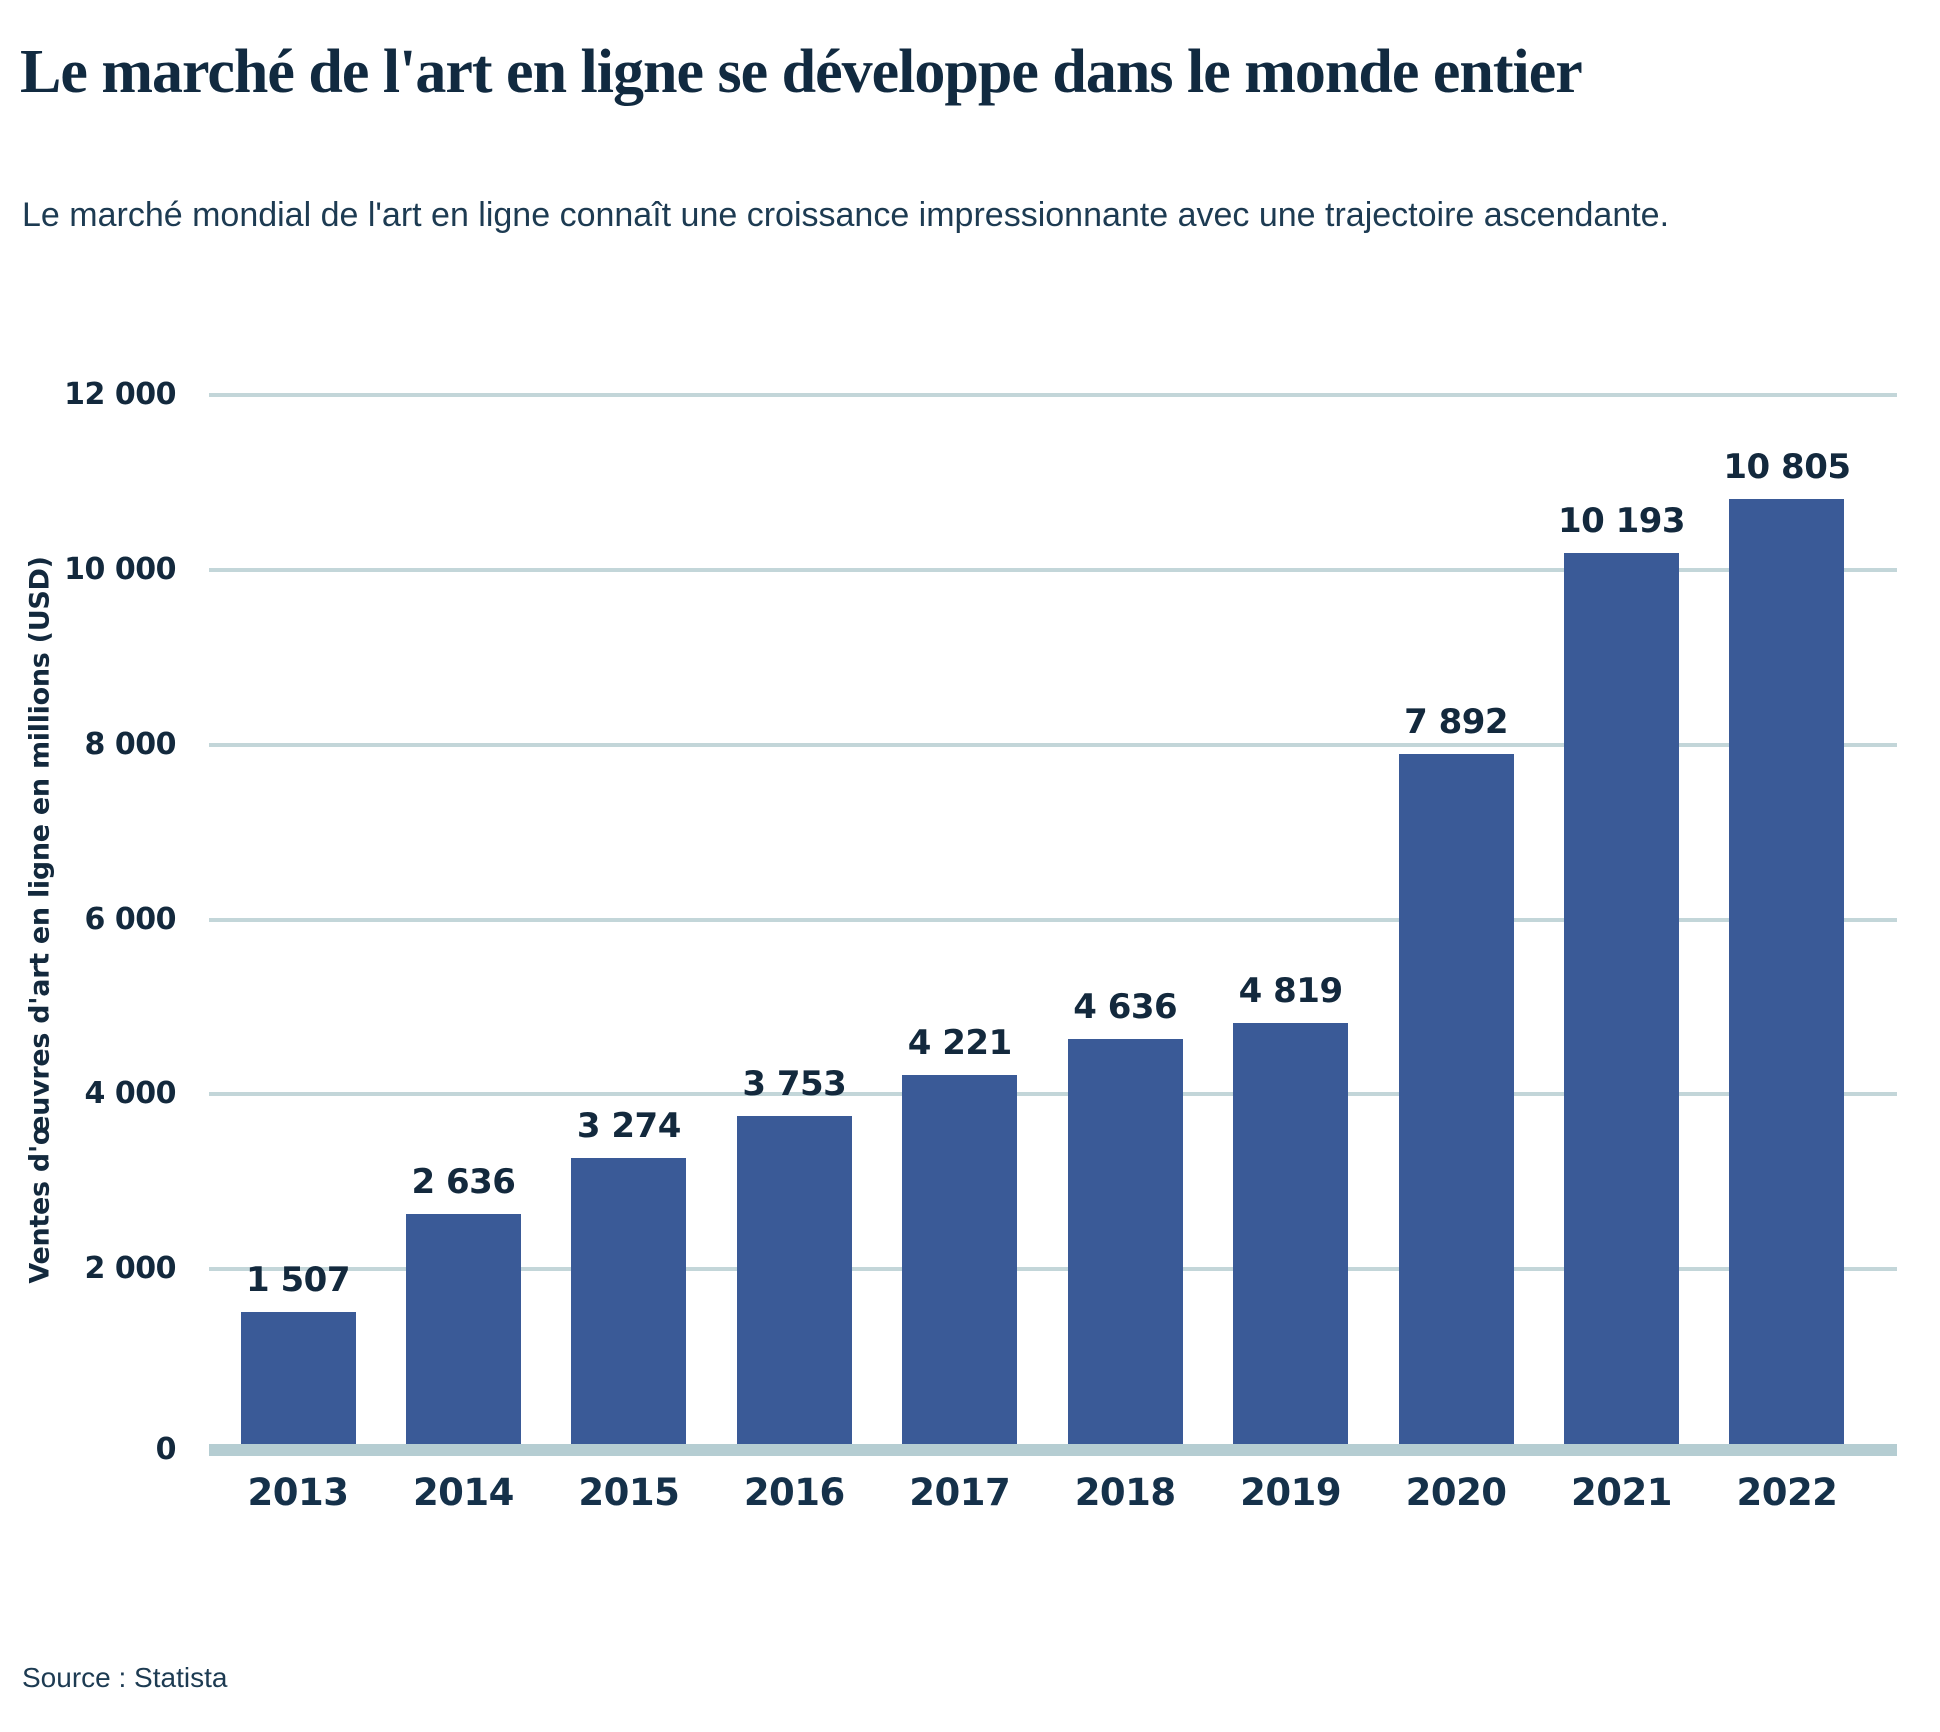  What do you see at coordinates (463, 1181) in the screenshot?
I see `bar-value-label-2014: 2 636` at bounding box center [463, 1181].